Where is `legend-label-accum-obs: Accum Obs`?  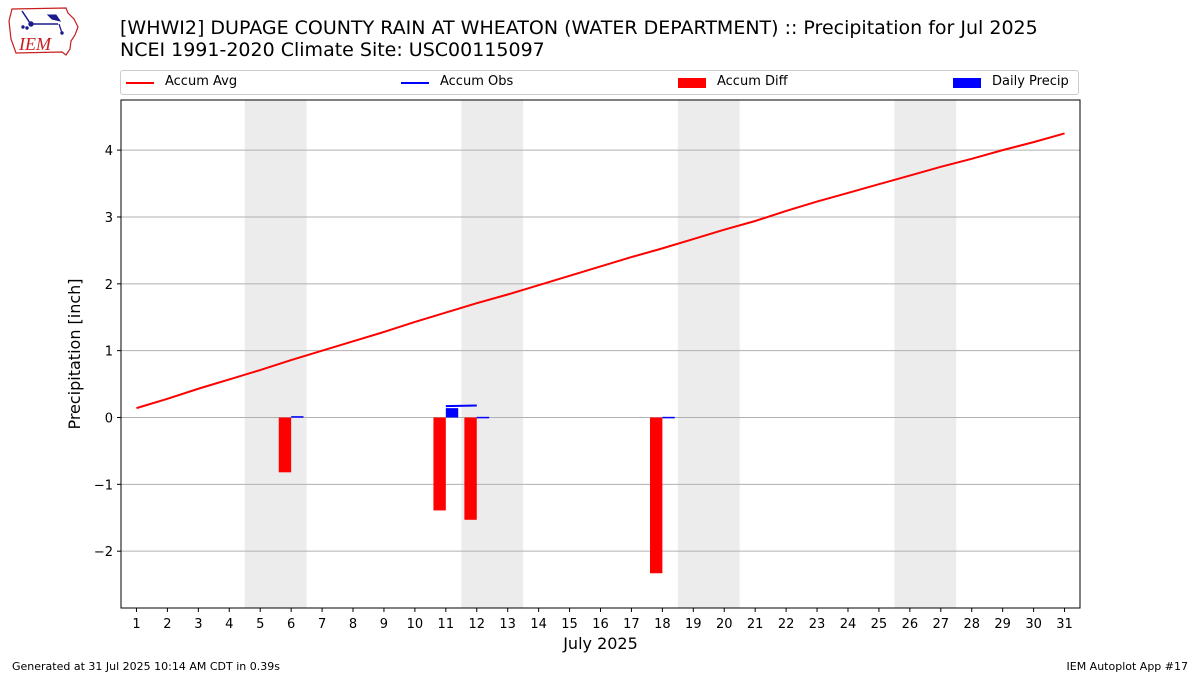 legend-label-accum-obs: Accum Obs is located at coordinates (477, 81).